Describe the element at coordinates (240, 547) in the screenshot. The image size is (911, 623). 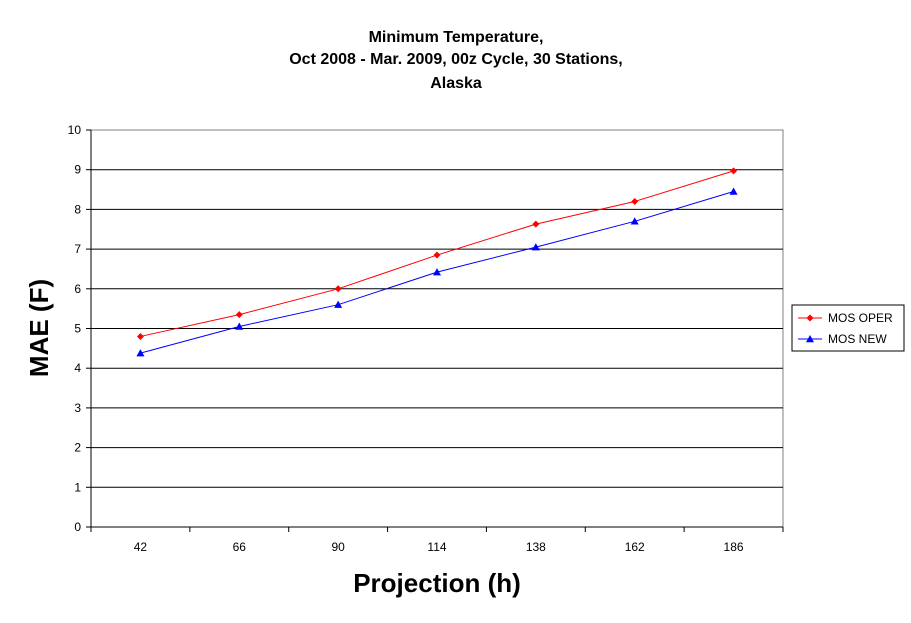
I see `x-tick-label: 66` at that location.